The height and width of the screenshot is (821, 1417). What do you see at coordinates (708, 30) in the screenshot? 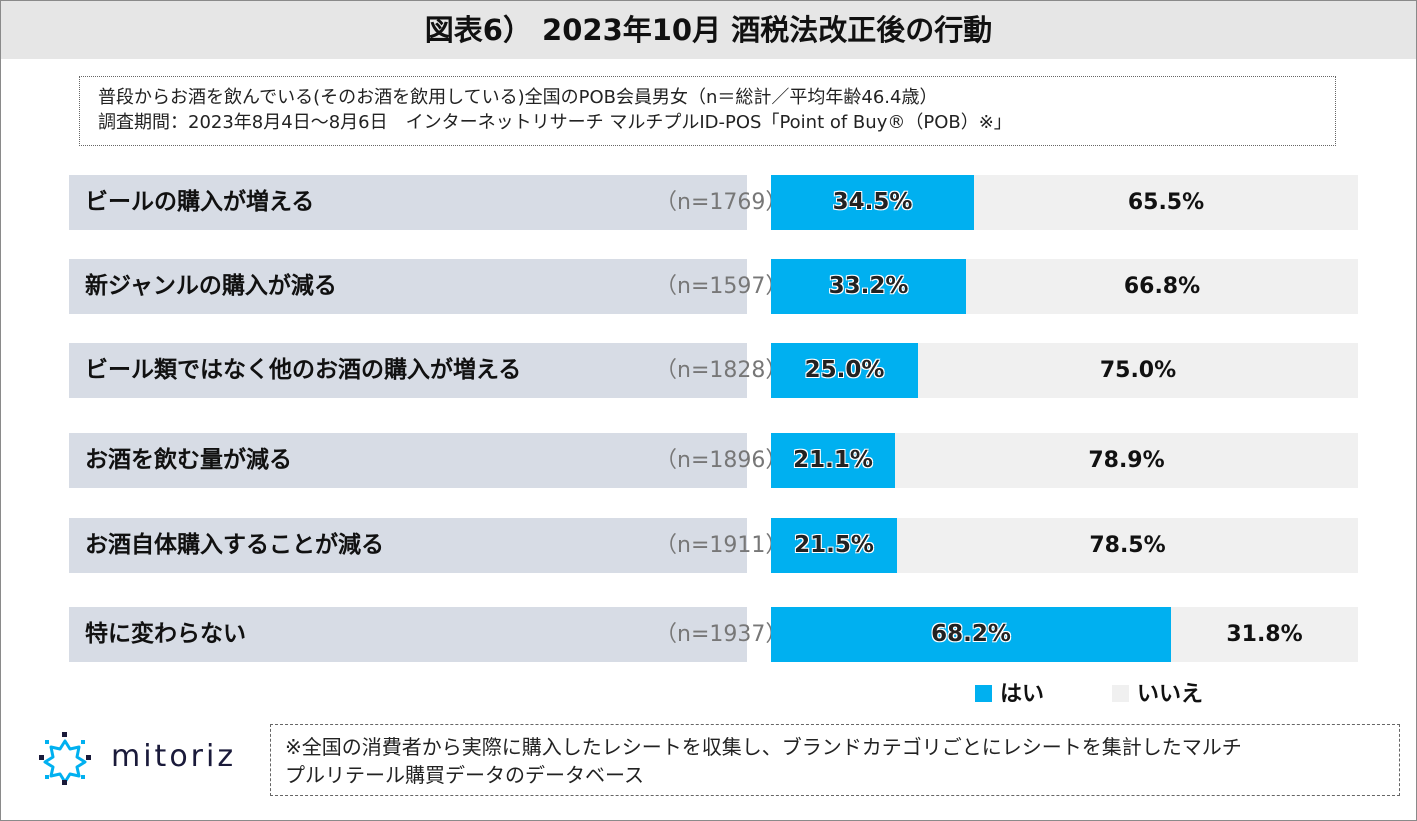
I see `chart-title: 図表6） 2023年10月 酒税法改正後の行動` at bounding box center [708, 30].